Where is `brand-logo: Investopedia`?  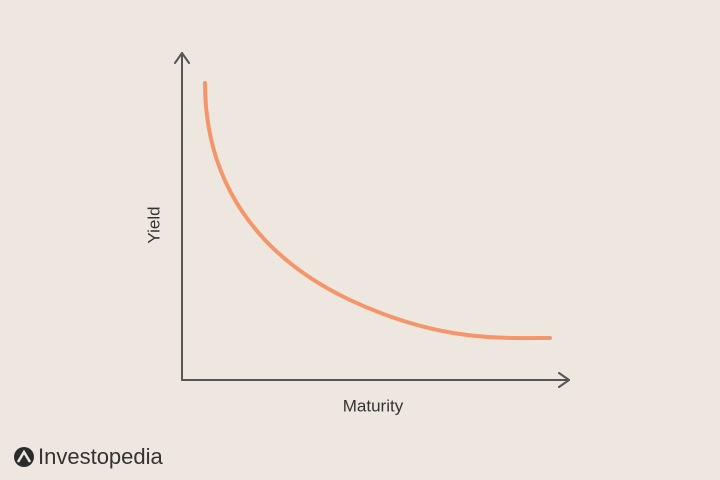 brand-logo: Investopedia is located at coordinates (89, 456).